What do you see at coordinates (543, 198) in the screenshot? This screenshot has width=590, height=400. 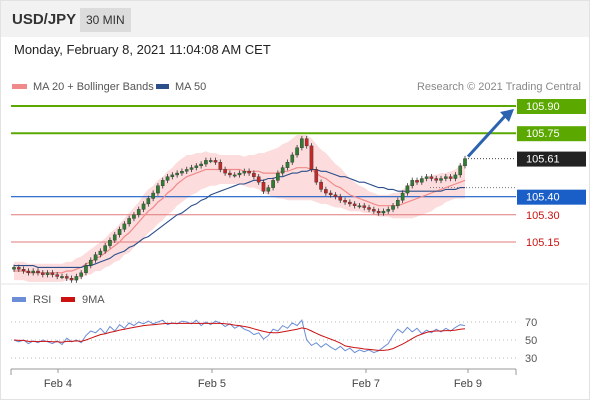 I see `level-label-3: 105.40` at bounding box center [543, 198].